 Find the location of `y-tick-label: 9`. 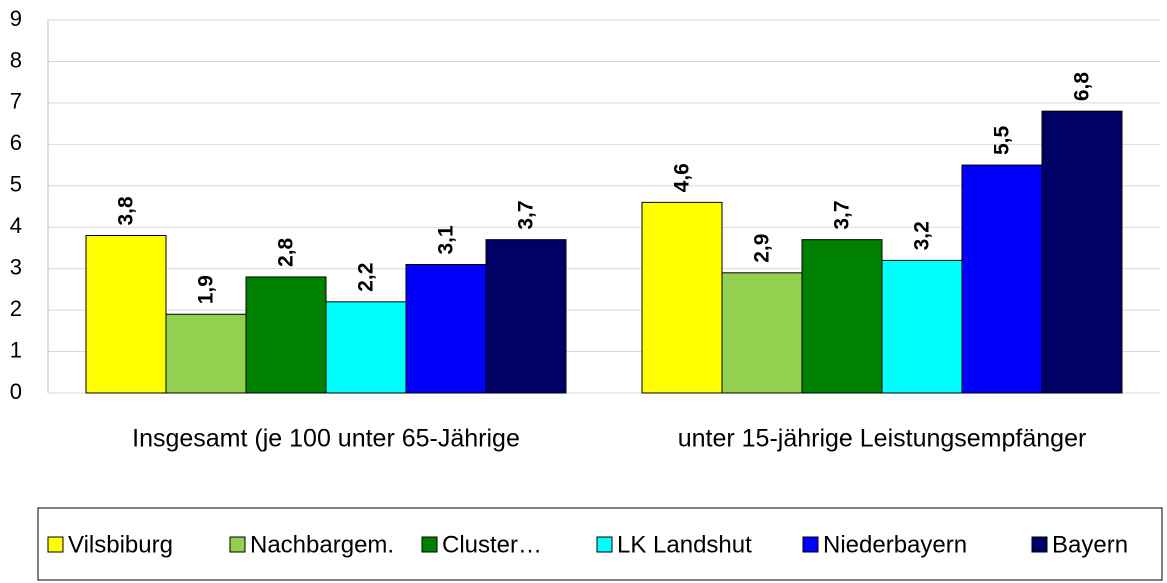

y-tick-label: 9 is located at coordinates (16, 18).